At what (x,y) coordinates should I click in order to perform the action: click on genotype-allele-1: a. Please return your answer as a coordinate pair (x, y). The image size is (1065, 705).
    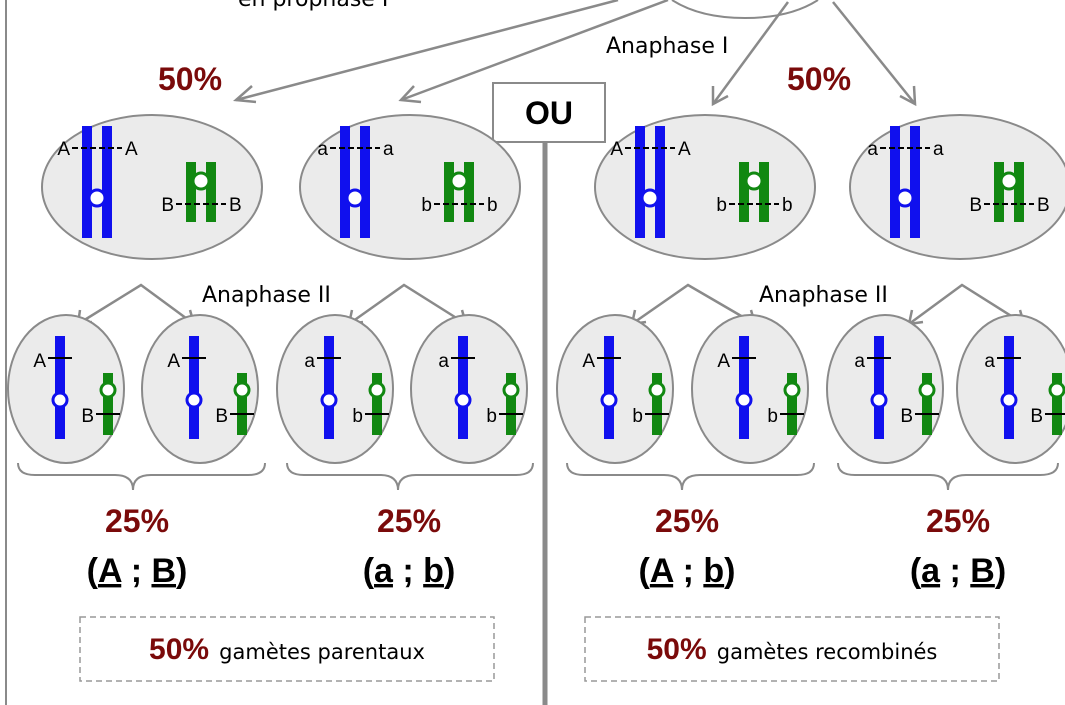
    Looking at the image, I should click on (384, 571).